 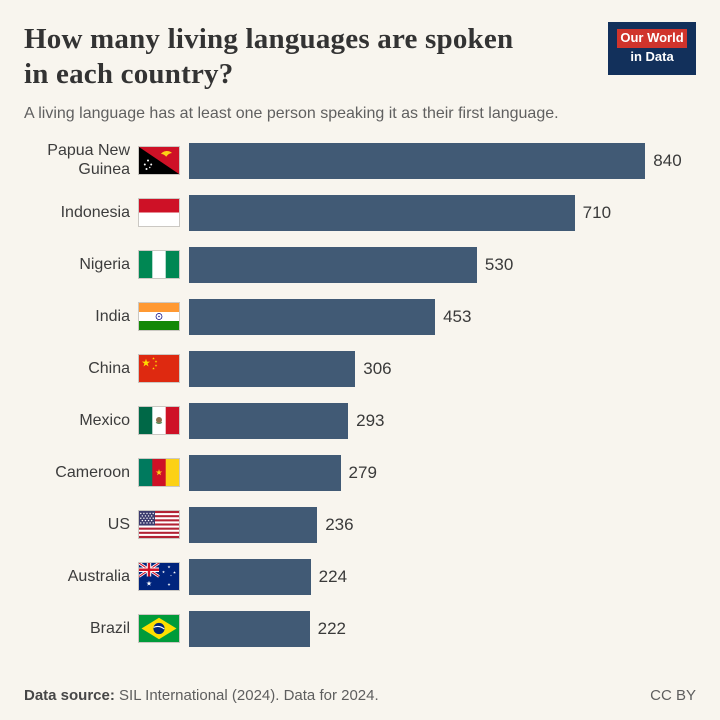 What do you see at coordinates (159, 577) in the screenshot?
I see `flag-australia-icon` at bounding box center [159, 577].